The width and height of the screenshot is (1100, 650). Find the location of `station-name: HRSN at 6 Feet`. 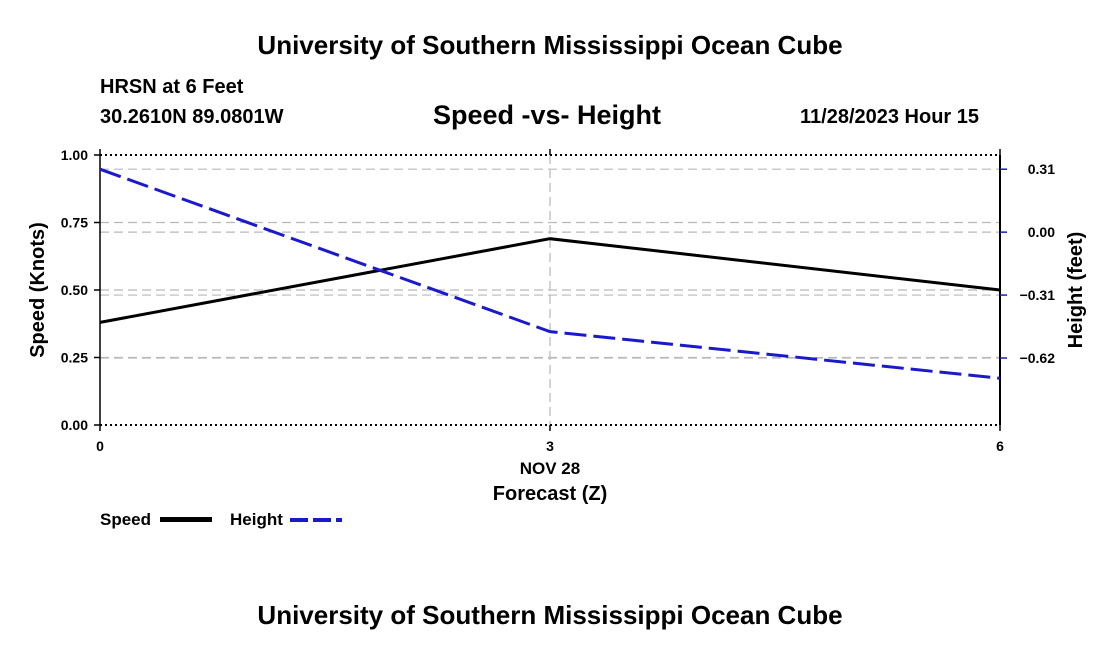

station-name: HRSN at 6 Feet is located at coordinates (172, 87).